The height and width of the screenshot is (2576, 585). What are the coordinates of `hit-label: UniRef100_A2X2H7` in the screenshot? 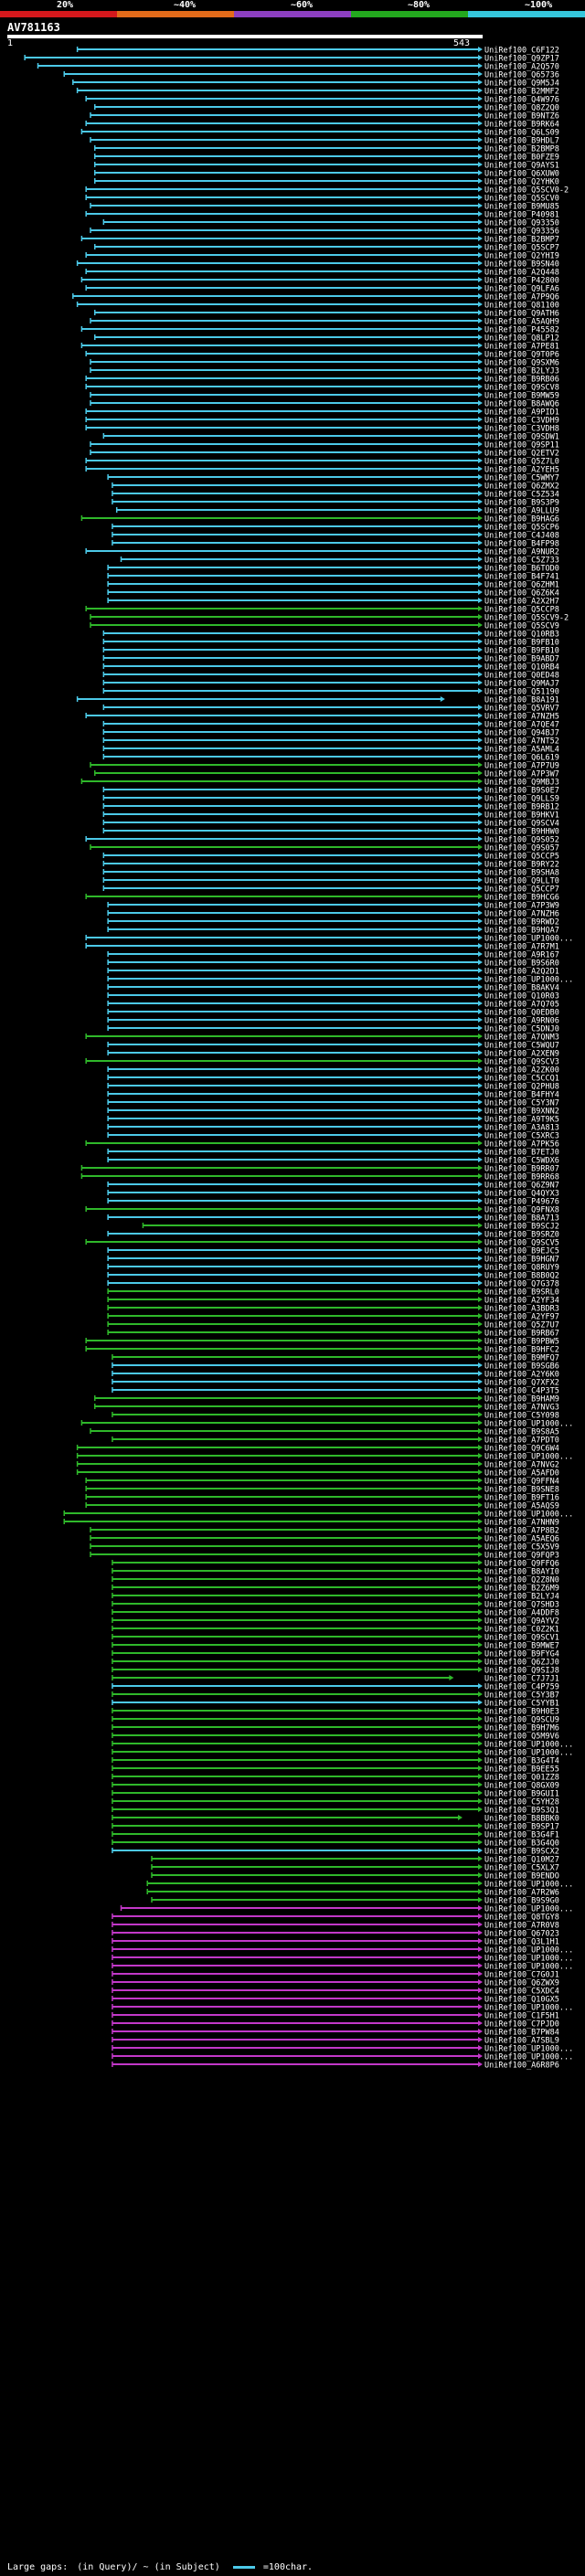 It's located at (521, 602).